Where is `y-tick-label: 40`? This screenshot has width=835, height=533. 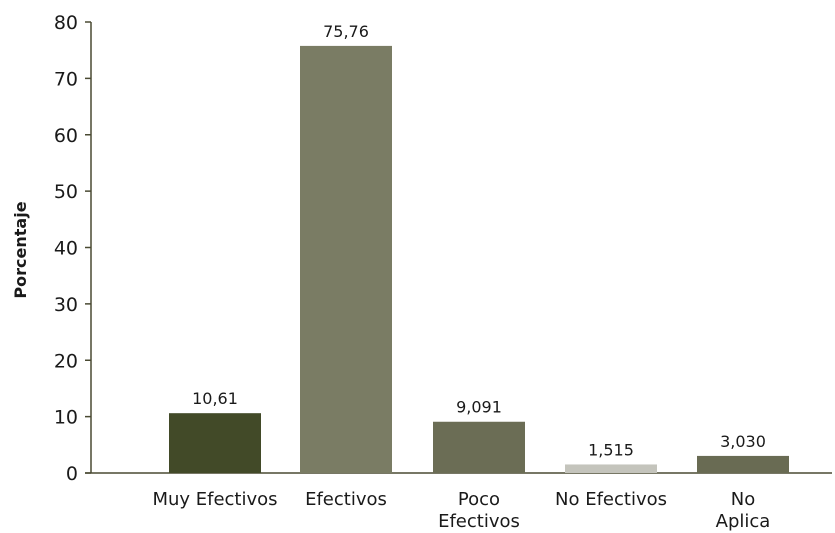
y-tick-label: 40 is located at coordinates (66, 249).